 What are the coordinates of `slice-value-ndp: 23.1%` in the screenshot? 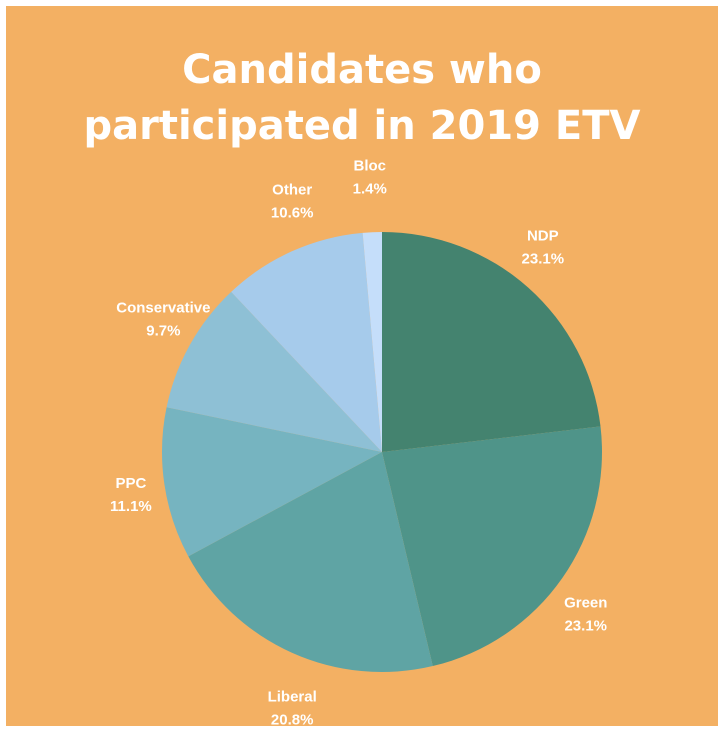 It's located at (543, 258).